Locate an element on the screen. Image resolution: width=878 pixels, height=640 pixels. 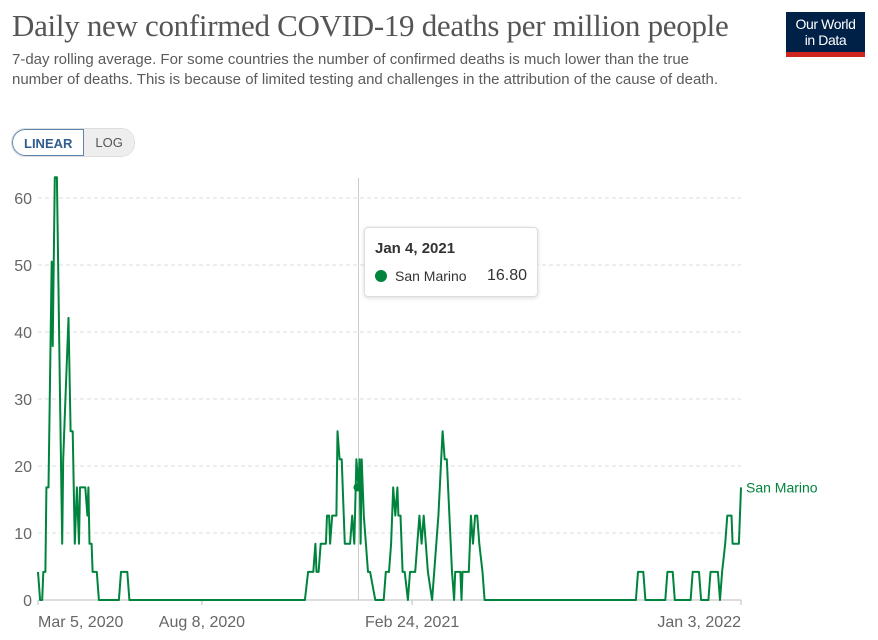
hover-point is located at coordinates (357, 487).